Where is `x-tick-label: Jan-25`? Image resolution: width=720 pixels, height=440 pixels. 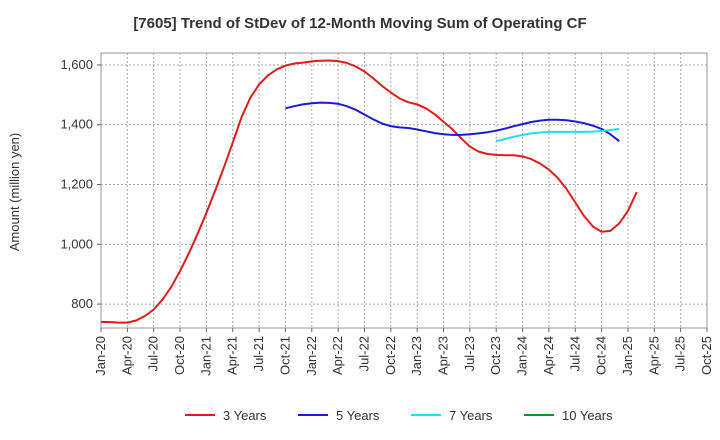 x-tick-label: Jan-25 is located at coordinates (627, 356).